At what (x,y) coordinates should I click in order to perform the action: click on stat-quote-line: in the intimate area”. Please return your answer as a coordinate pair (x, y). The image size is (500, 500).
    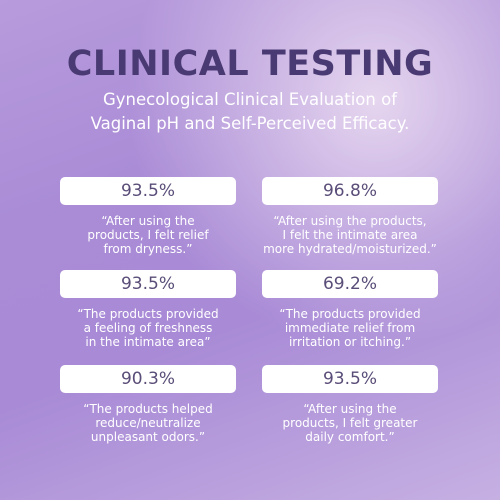
    Looking at the image, I should click on (148, 342).